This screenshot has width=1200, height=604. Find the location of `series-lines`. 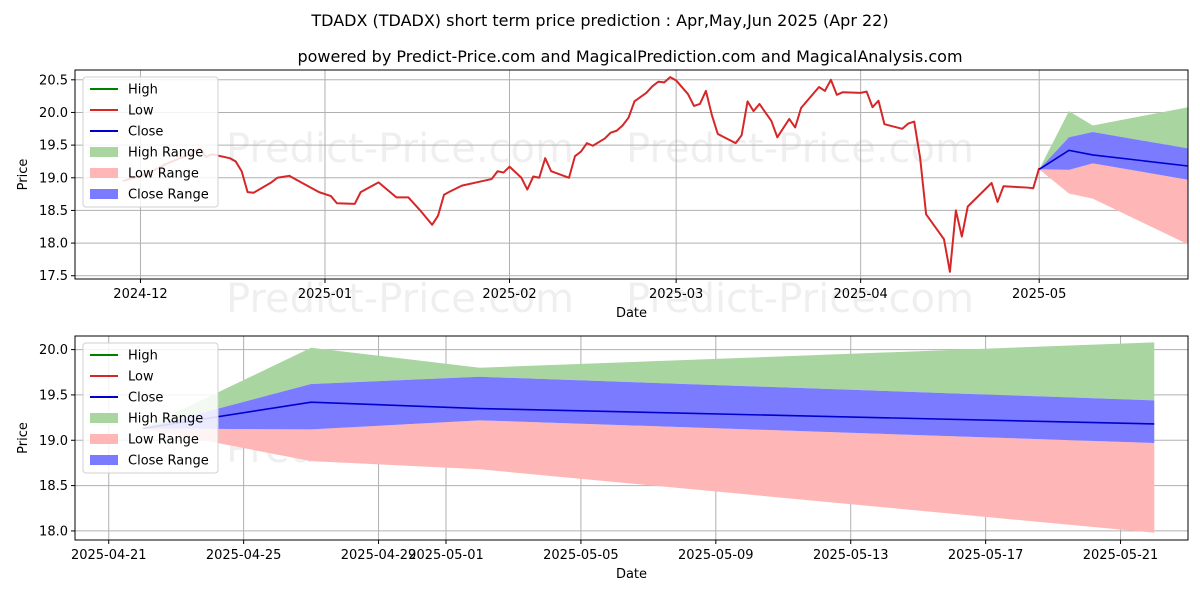

series-lines is located at coordinates (648, 415).